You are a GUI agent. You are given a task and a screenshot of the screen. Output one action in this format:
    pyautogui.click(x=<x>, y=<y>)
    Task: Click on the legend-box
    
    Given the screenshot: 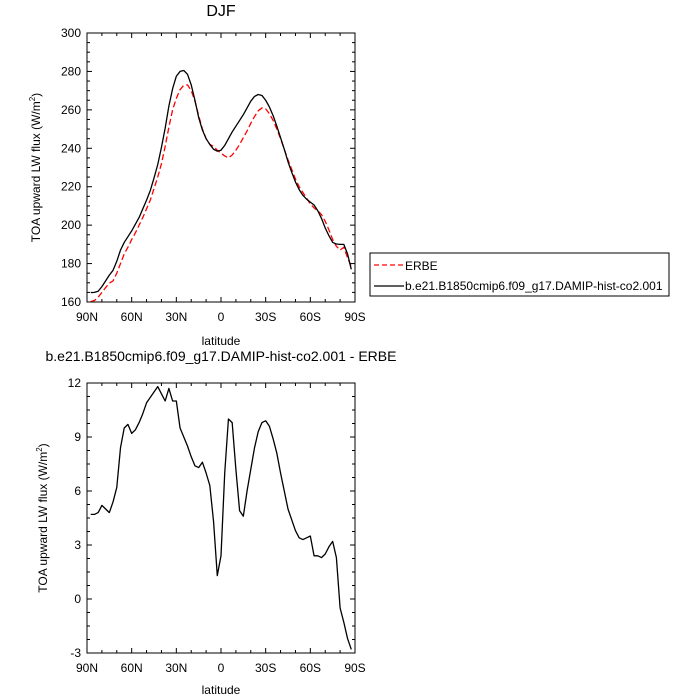 What is the action you would take?
    pyautogui.click(x=519, y=274)
    